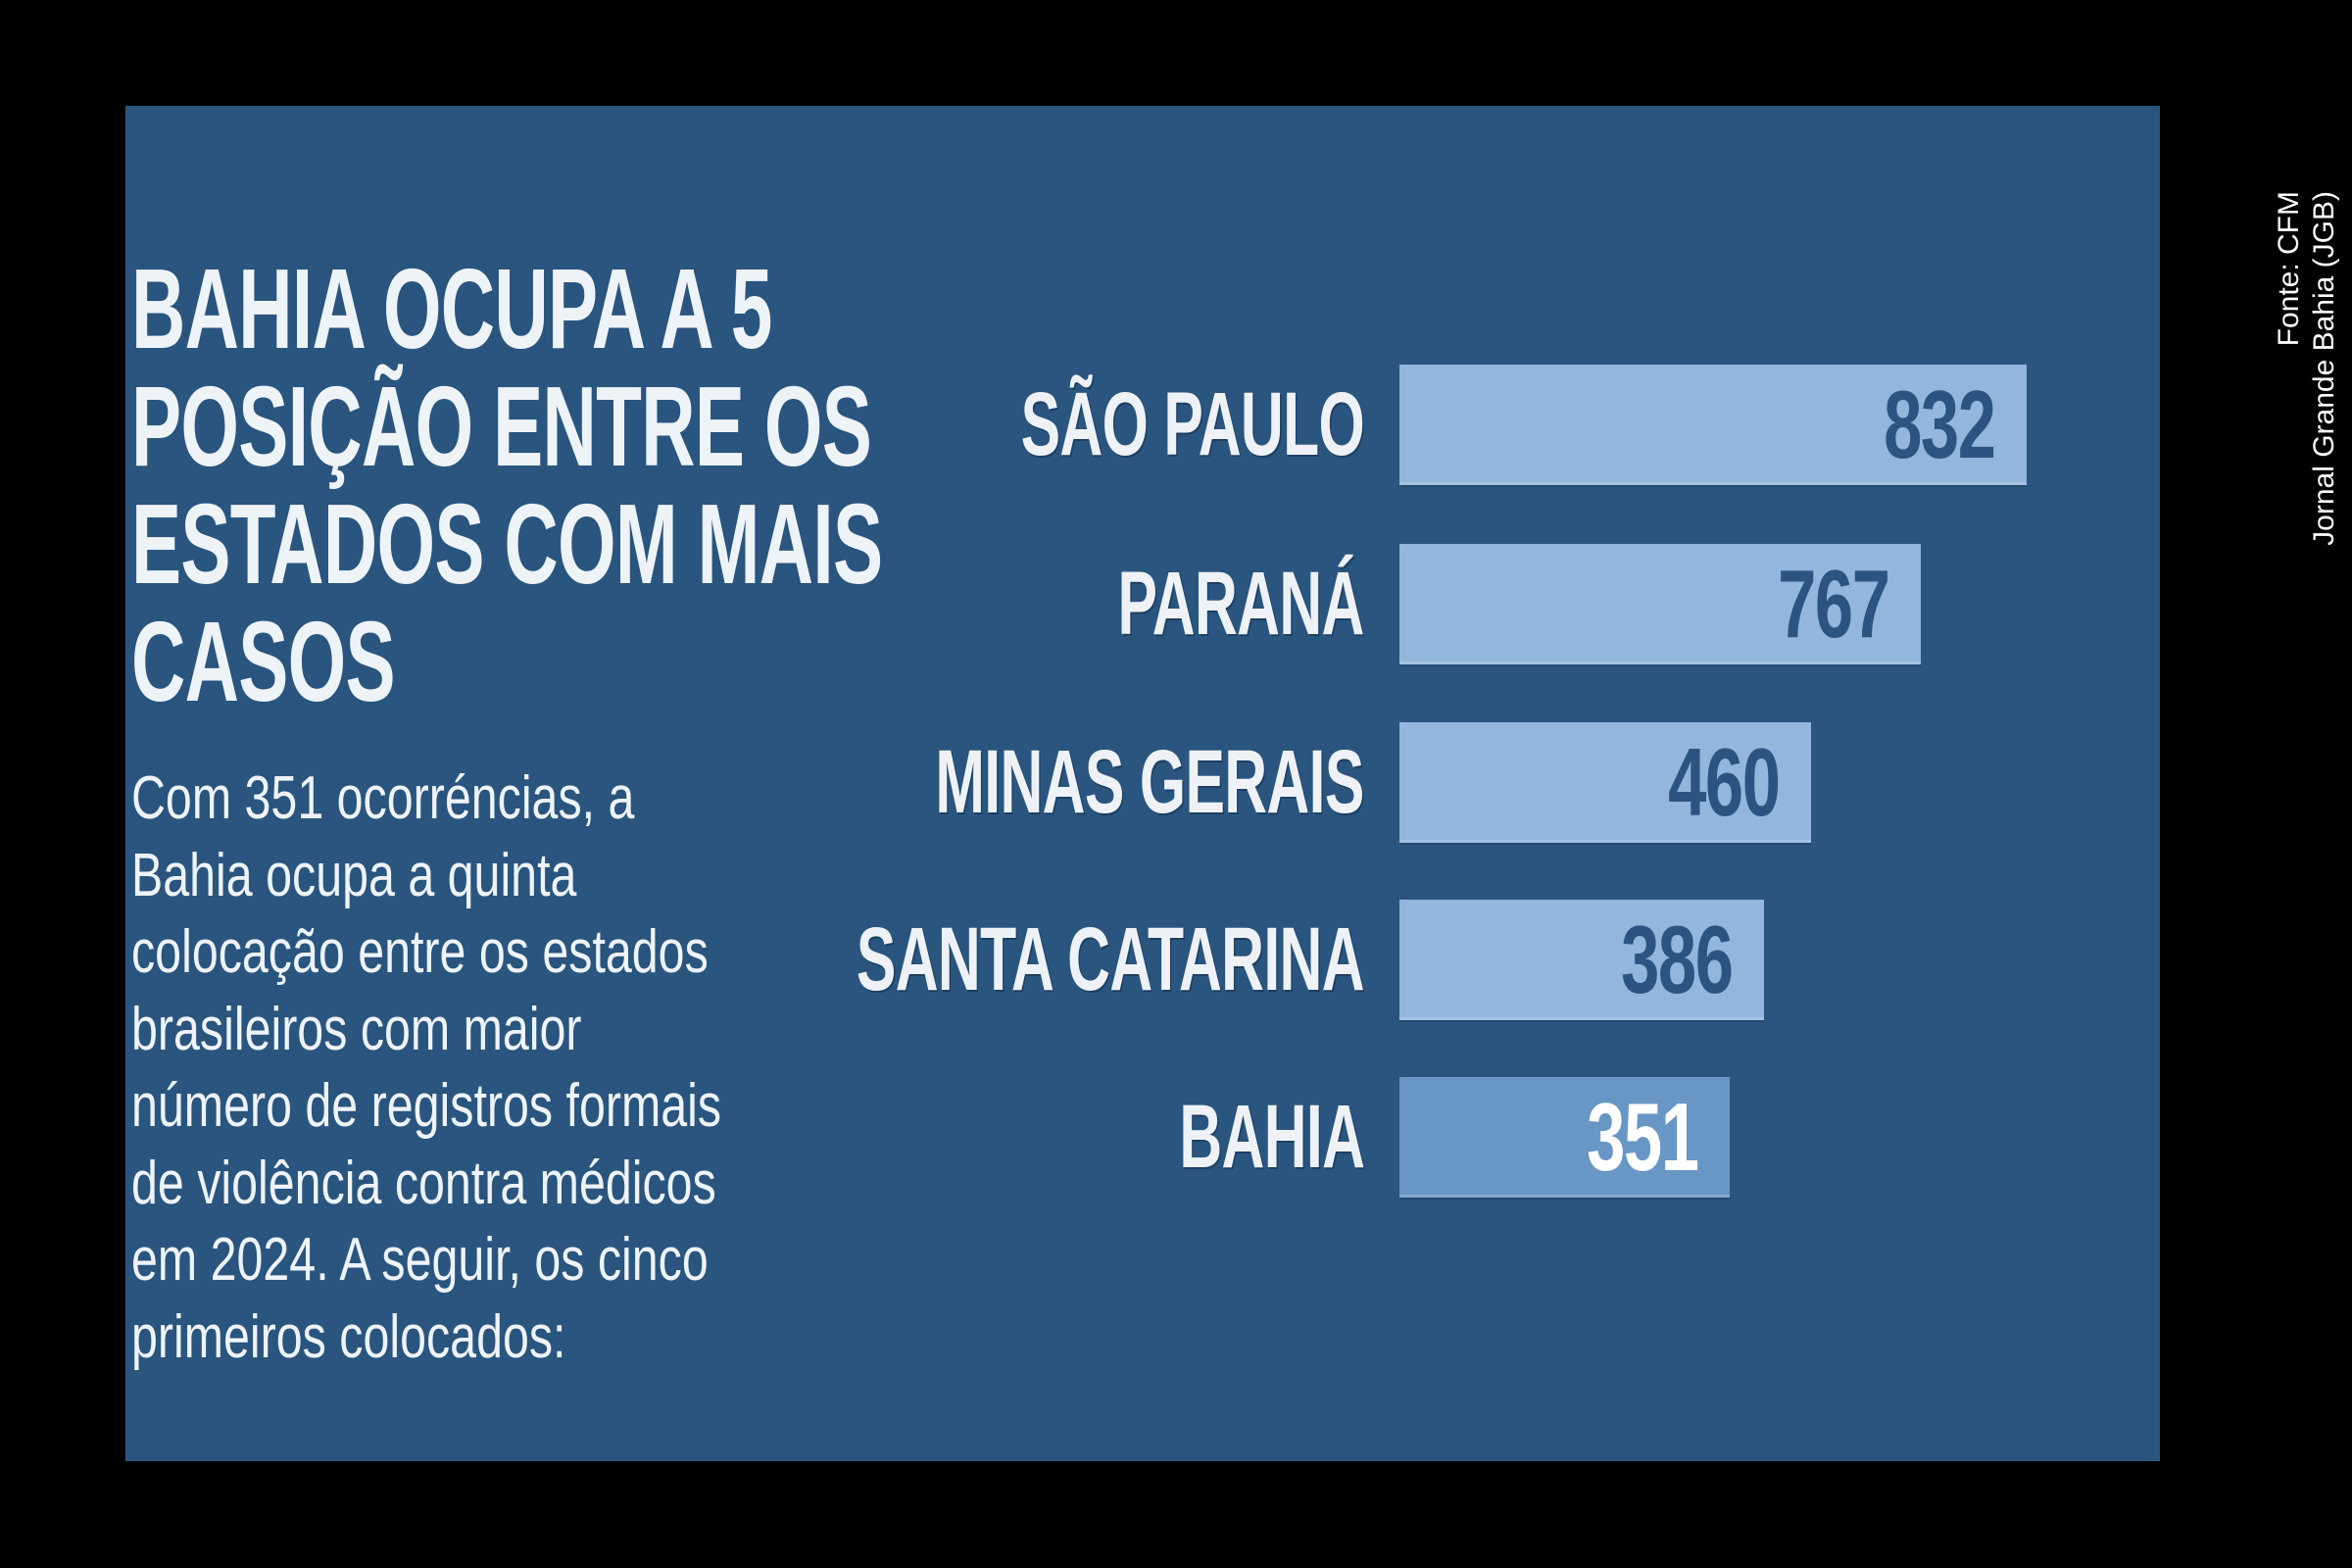 The height and width of the screenshot is (1568, 2352). Describe the element at coordinates (1581, 960) in the screenshot. I see `bar-santa-catarina: 386` at that location.